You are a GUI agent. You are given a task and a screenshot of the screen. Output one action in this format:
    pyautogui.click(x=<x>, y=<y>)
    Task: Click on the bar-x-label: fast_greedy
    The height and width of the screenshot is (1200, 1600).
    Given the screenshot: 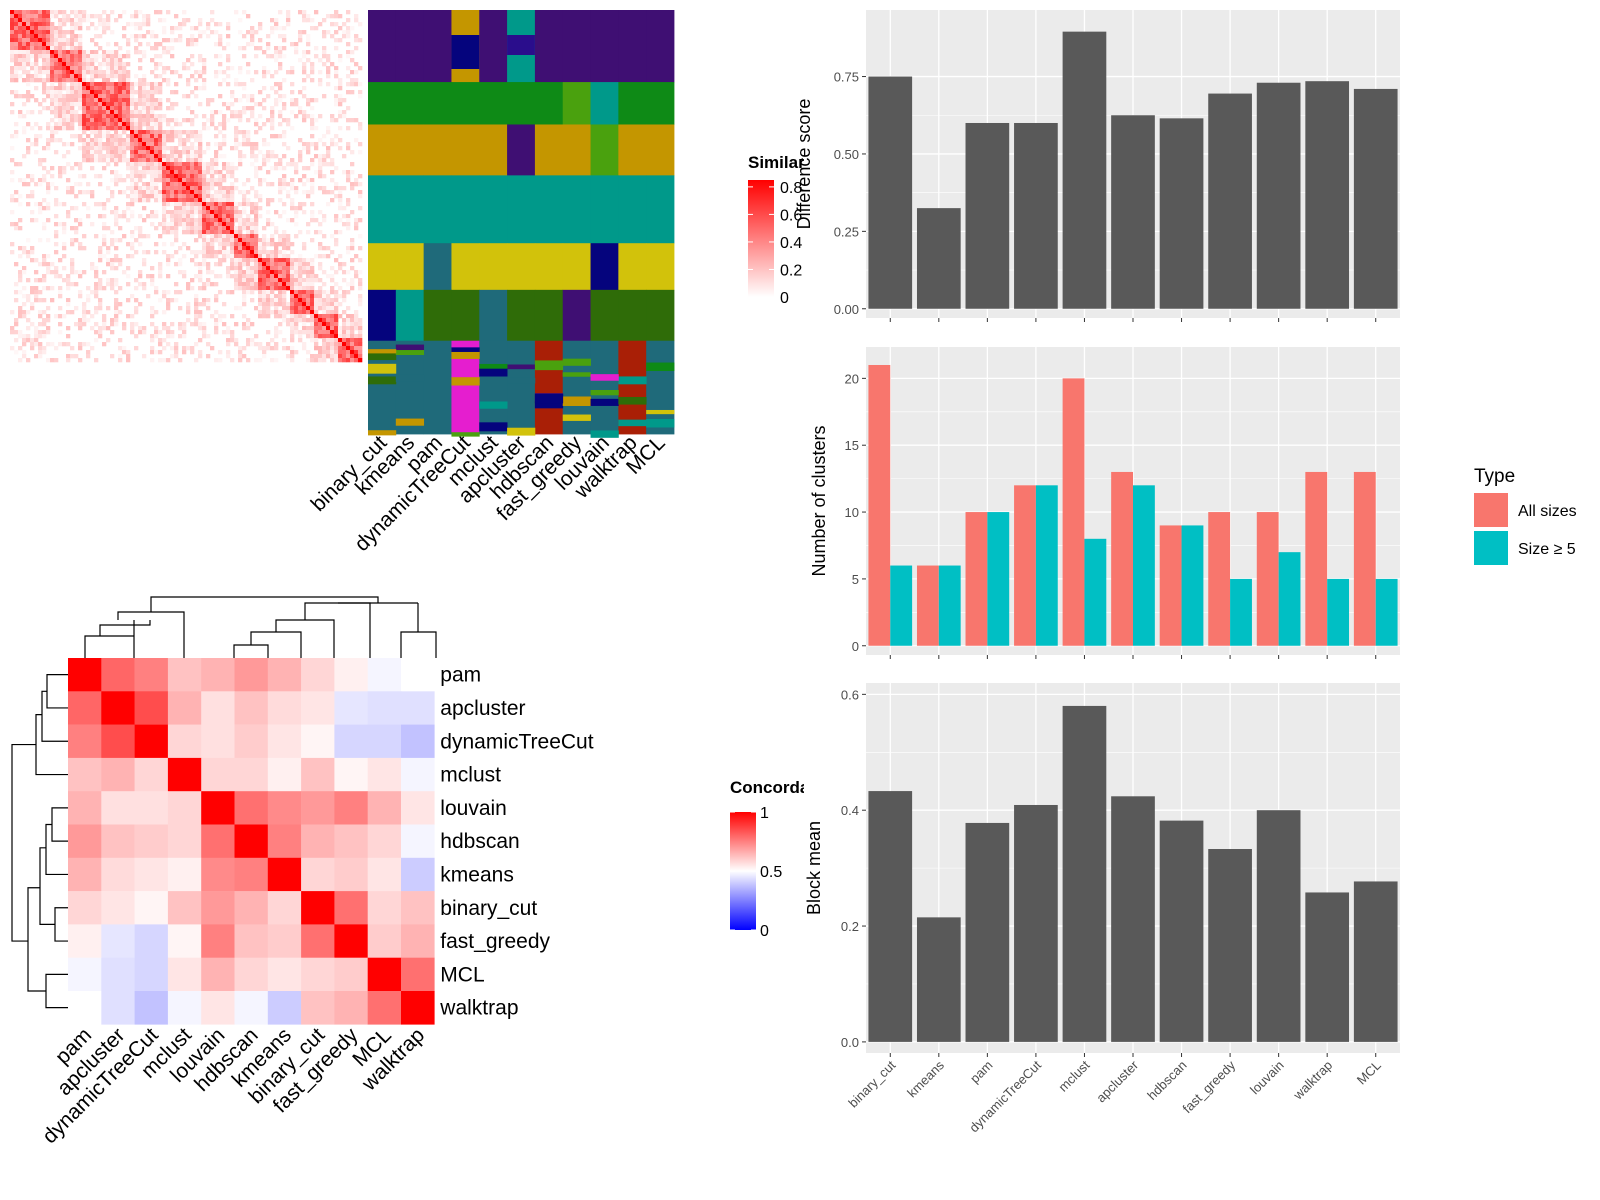 What is the action you would take?
    pyautogui.click(x=1209, y=1086)
    